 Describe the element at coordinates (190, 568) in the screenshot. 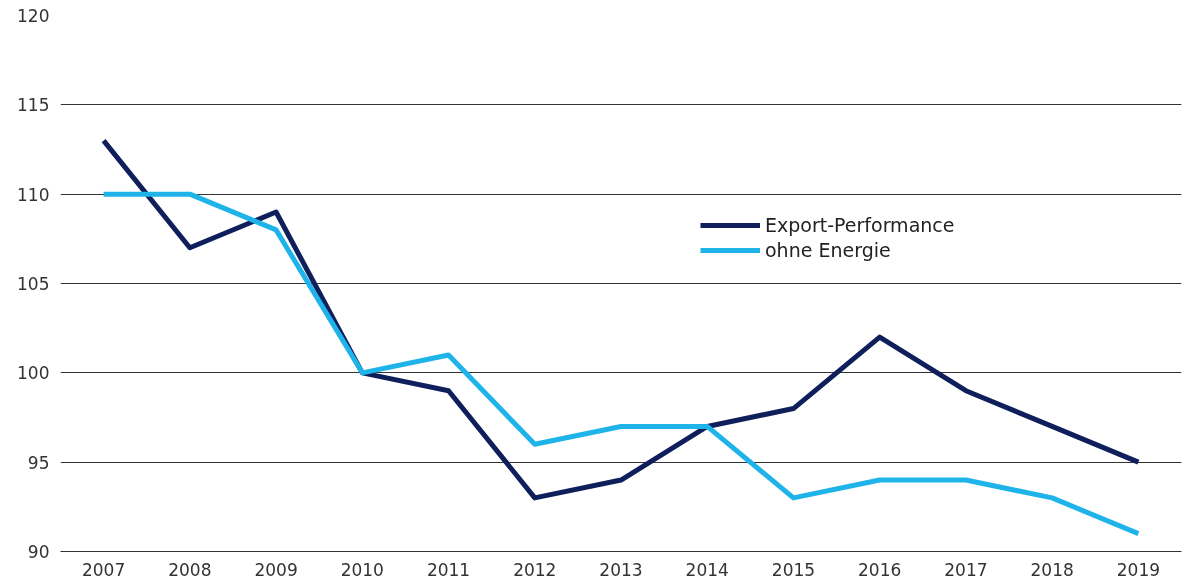

I see `x-tick-label: 2008` at that location.